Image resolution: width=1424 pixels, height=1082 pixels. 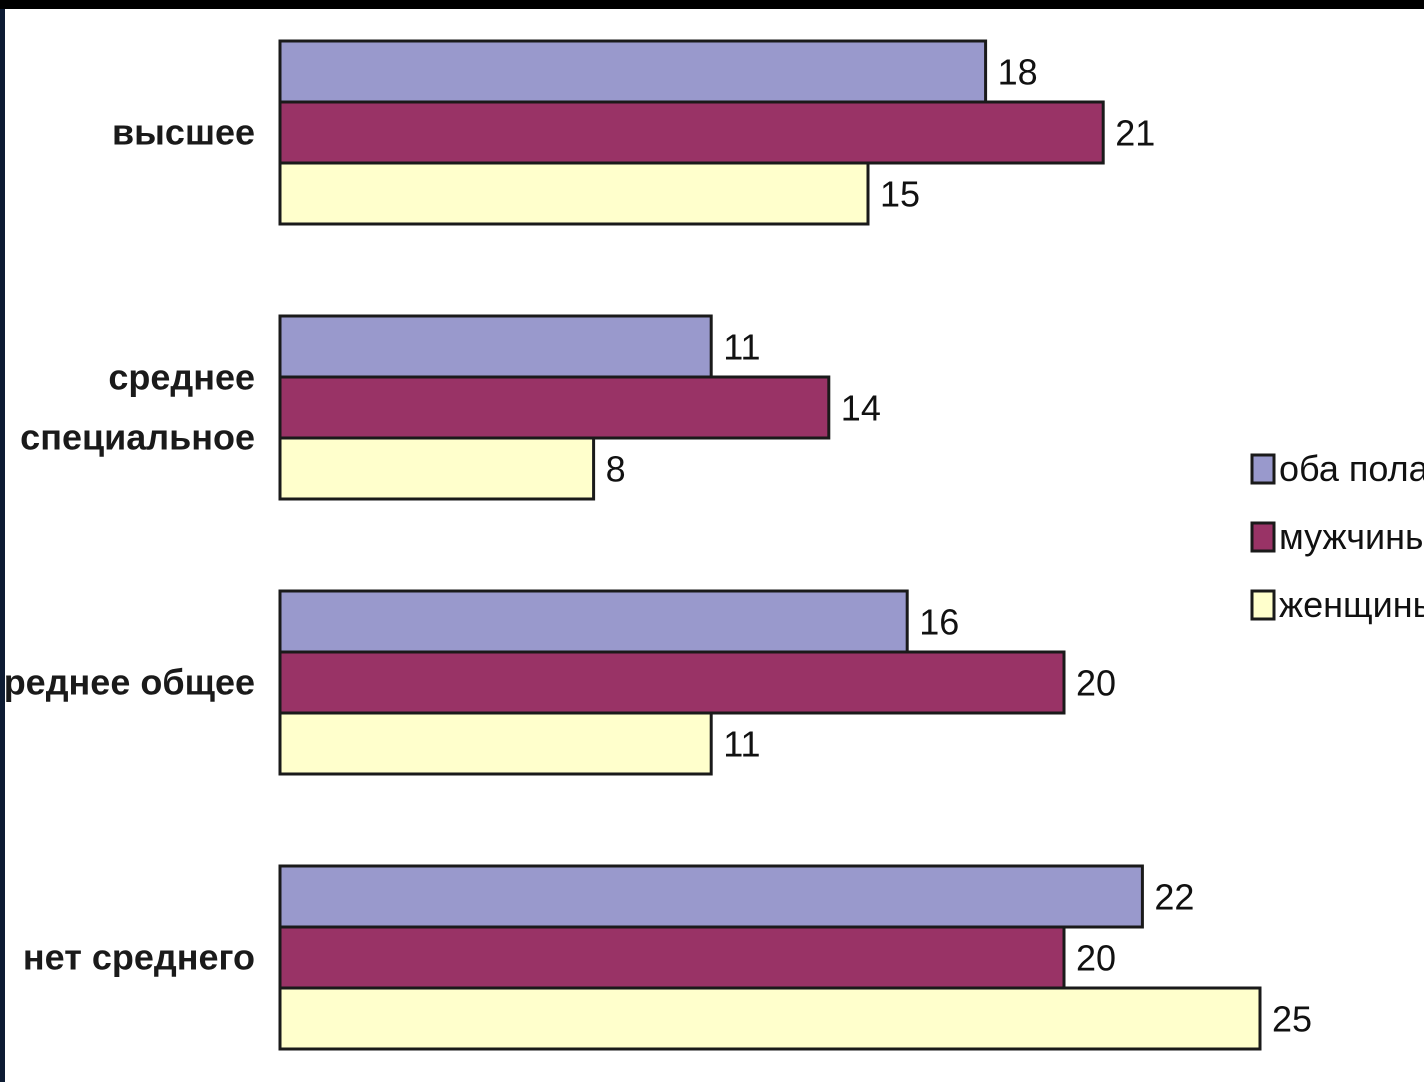 What do you see at coordinates (1174, 897) in the screenshot?
I see `value-label-4-1: 22` at bounding box center [1174, 897].